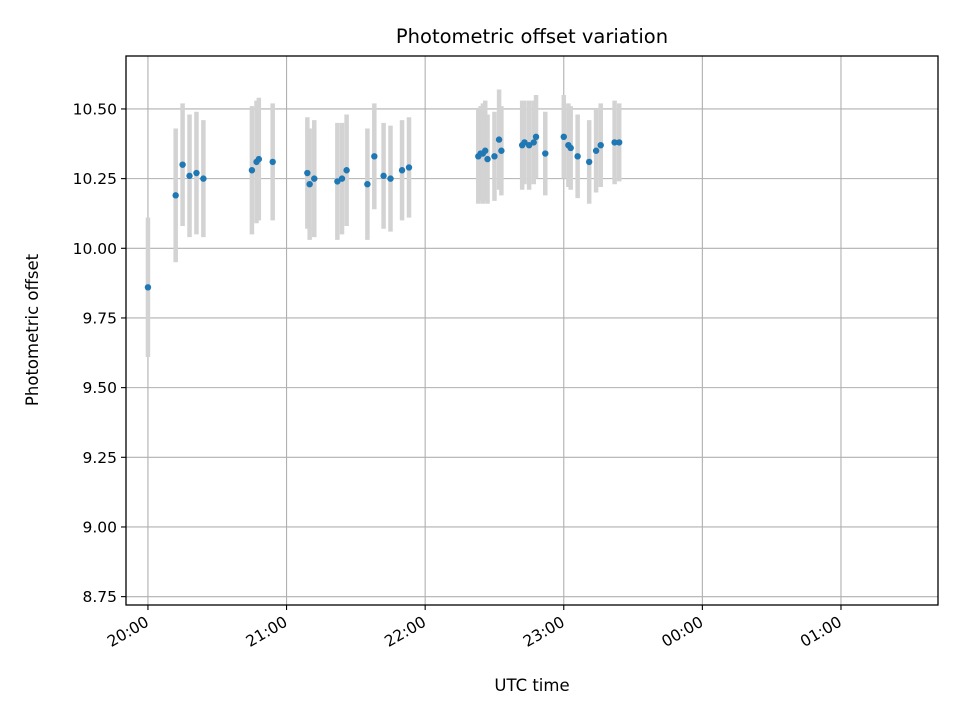 This screenshot has width=960, height=720. Describe the element at coordinates (532, 36) in the screenshot. I see `chart-title: Photometric offset variation` at that location.